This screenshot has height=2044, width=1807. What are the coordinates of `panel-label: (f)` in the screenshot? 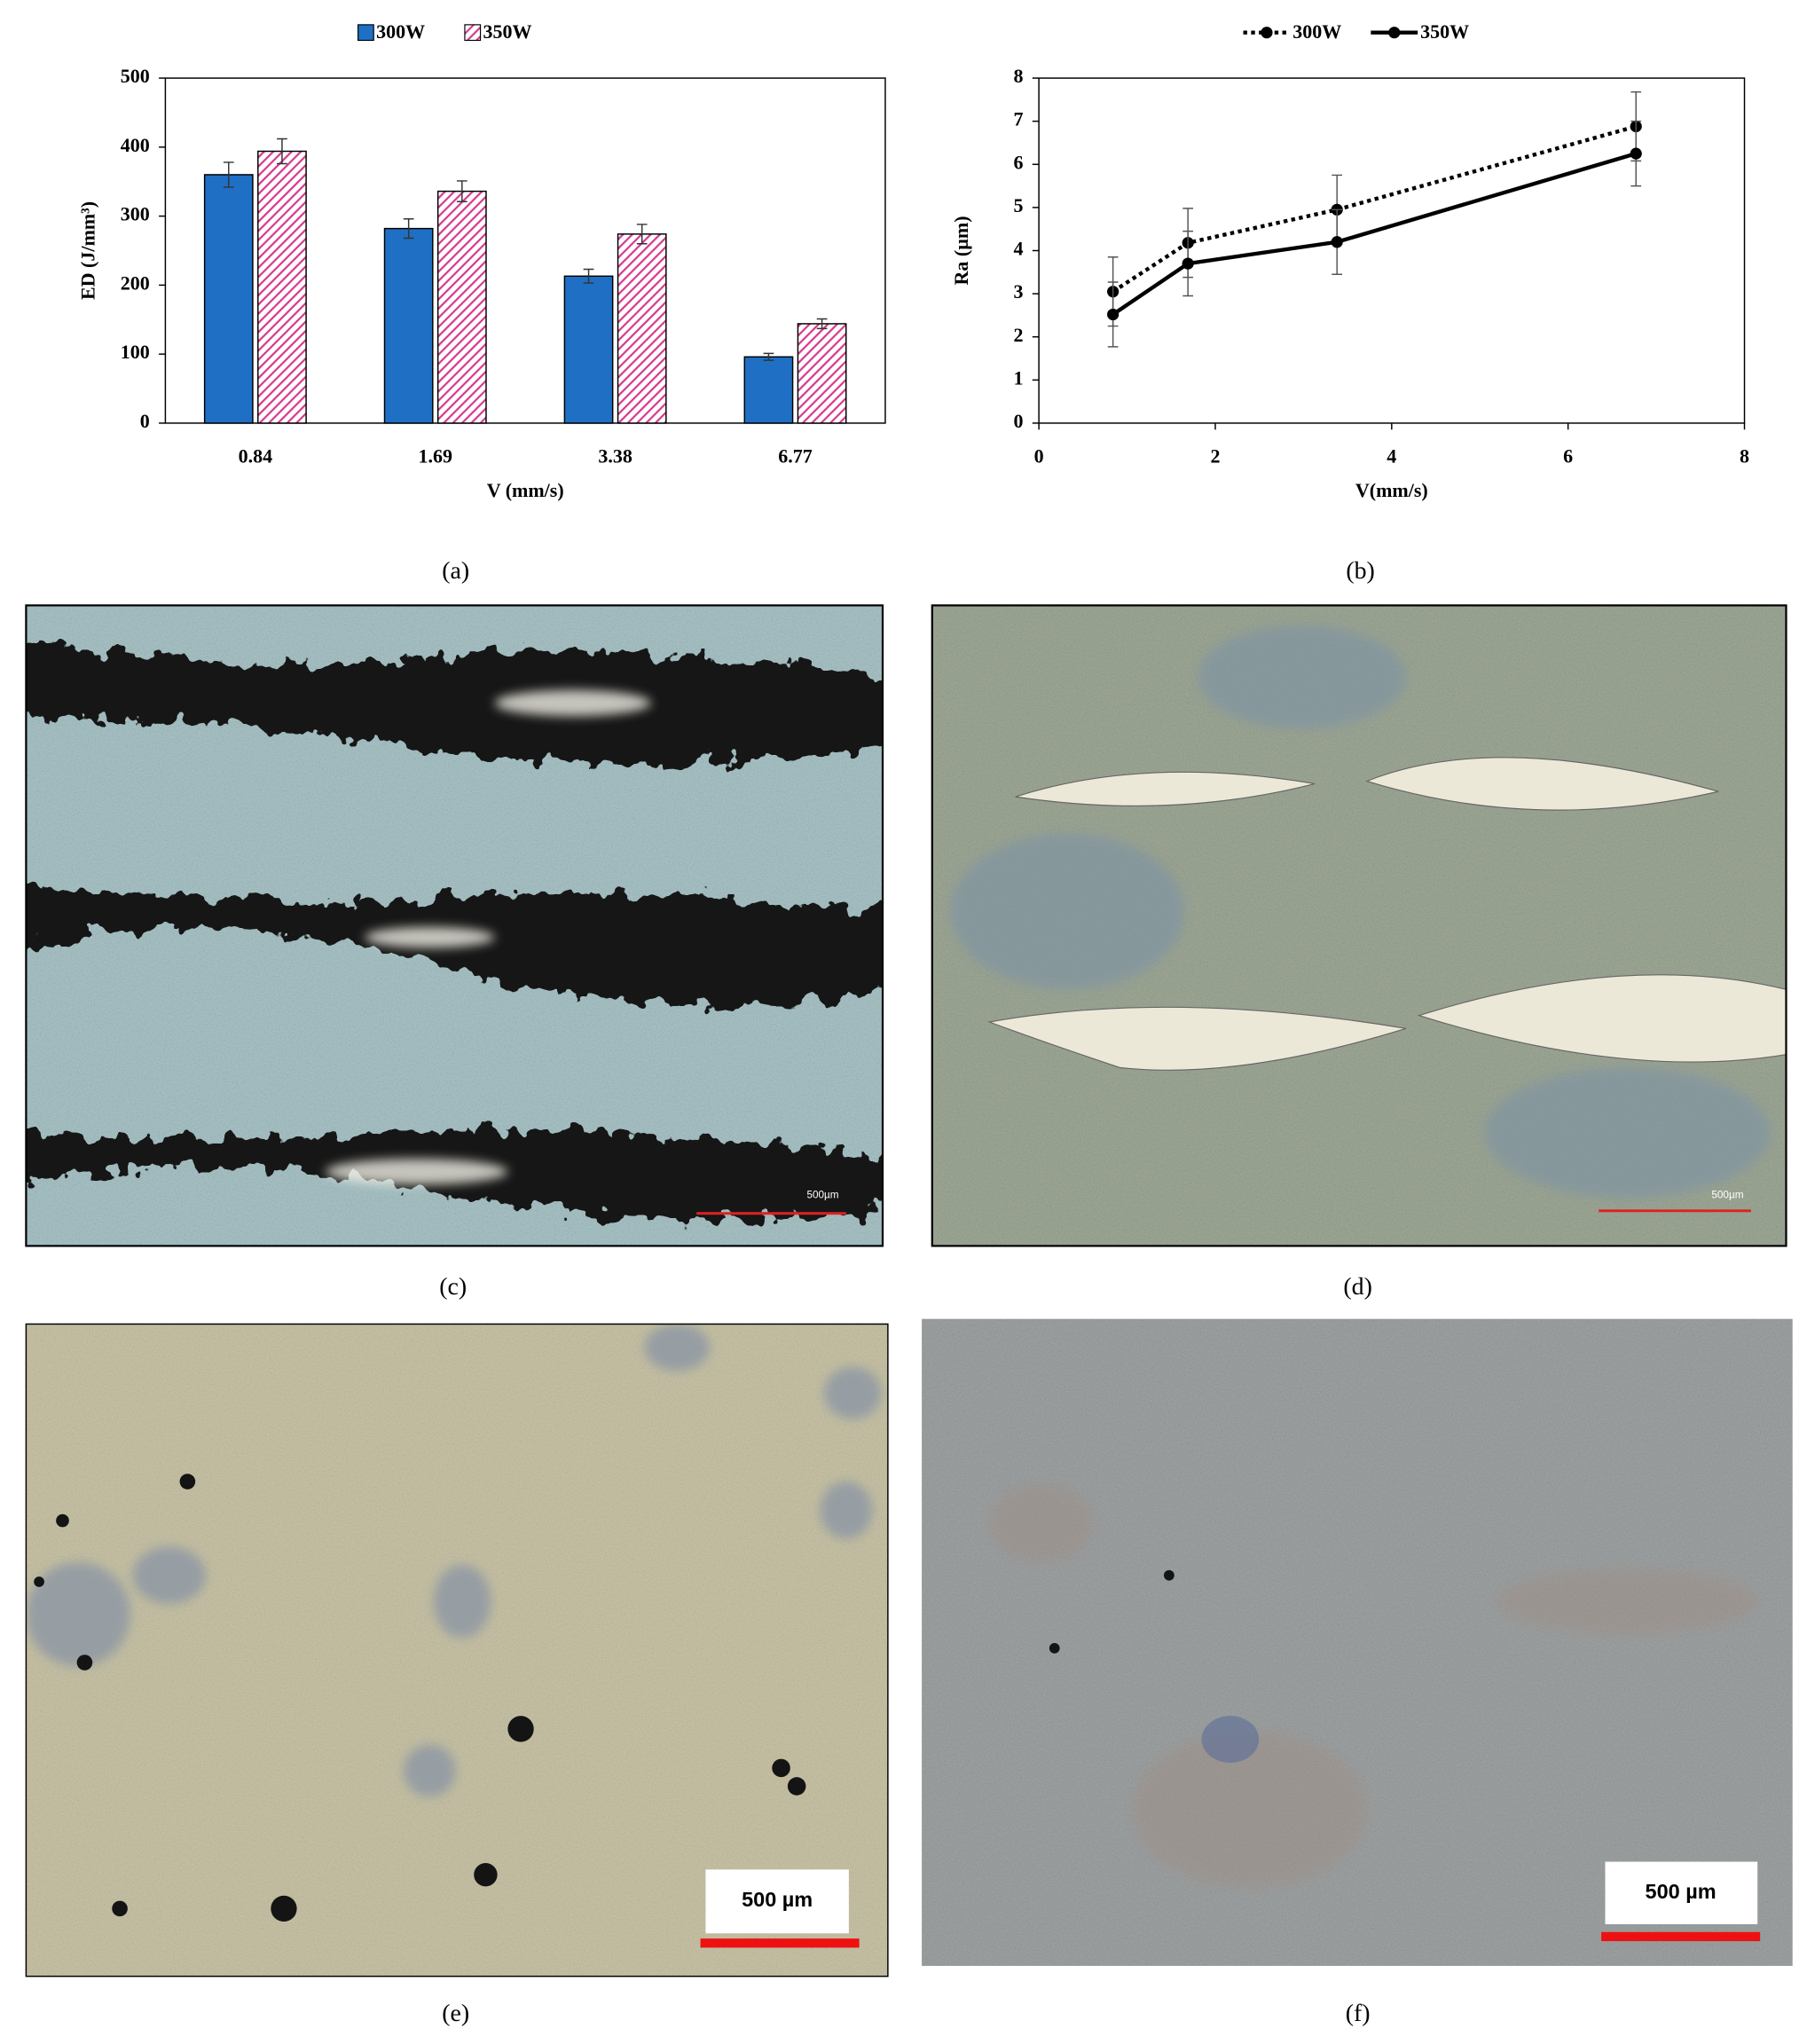 It's located at (1358, 2013).